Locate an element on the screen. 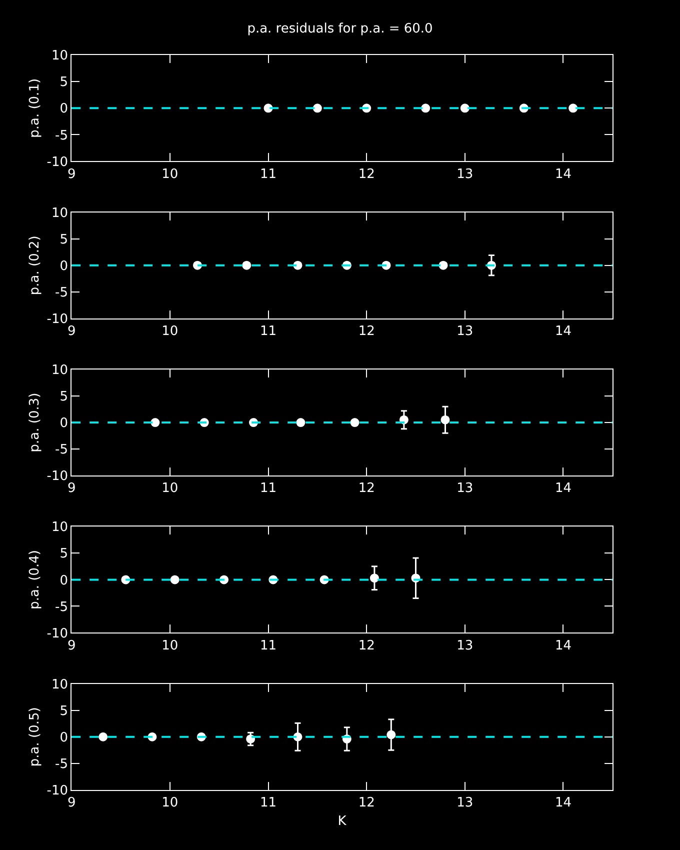 This screenshot has width=680, height=850. y-axis-title: p.a. (0.5) is located at coordinates (35, 737).